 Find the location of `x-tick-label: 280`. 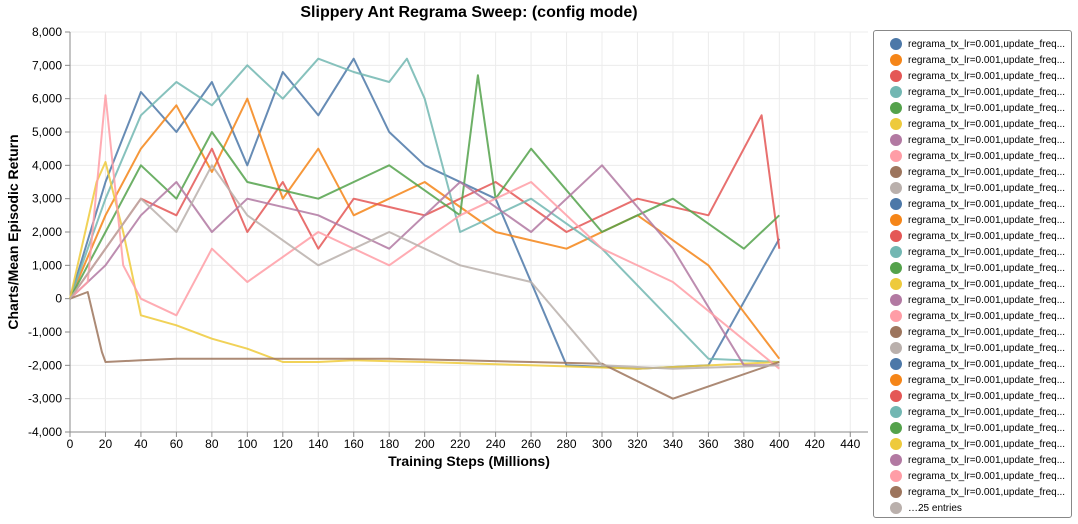

x-tick-label: 280 is located at coordinates (567, 444).